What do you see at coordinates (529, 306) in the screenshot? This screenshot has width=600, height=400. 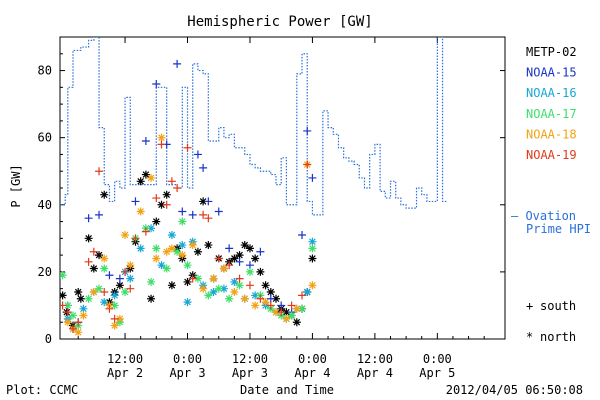 I see `marker-legend-south-symbol: +` at bounding box center [529, 306].